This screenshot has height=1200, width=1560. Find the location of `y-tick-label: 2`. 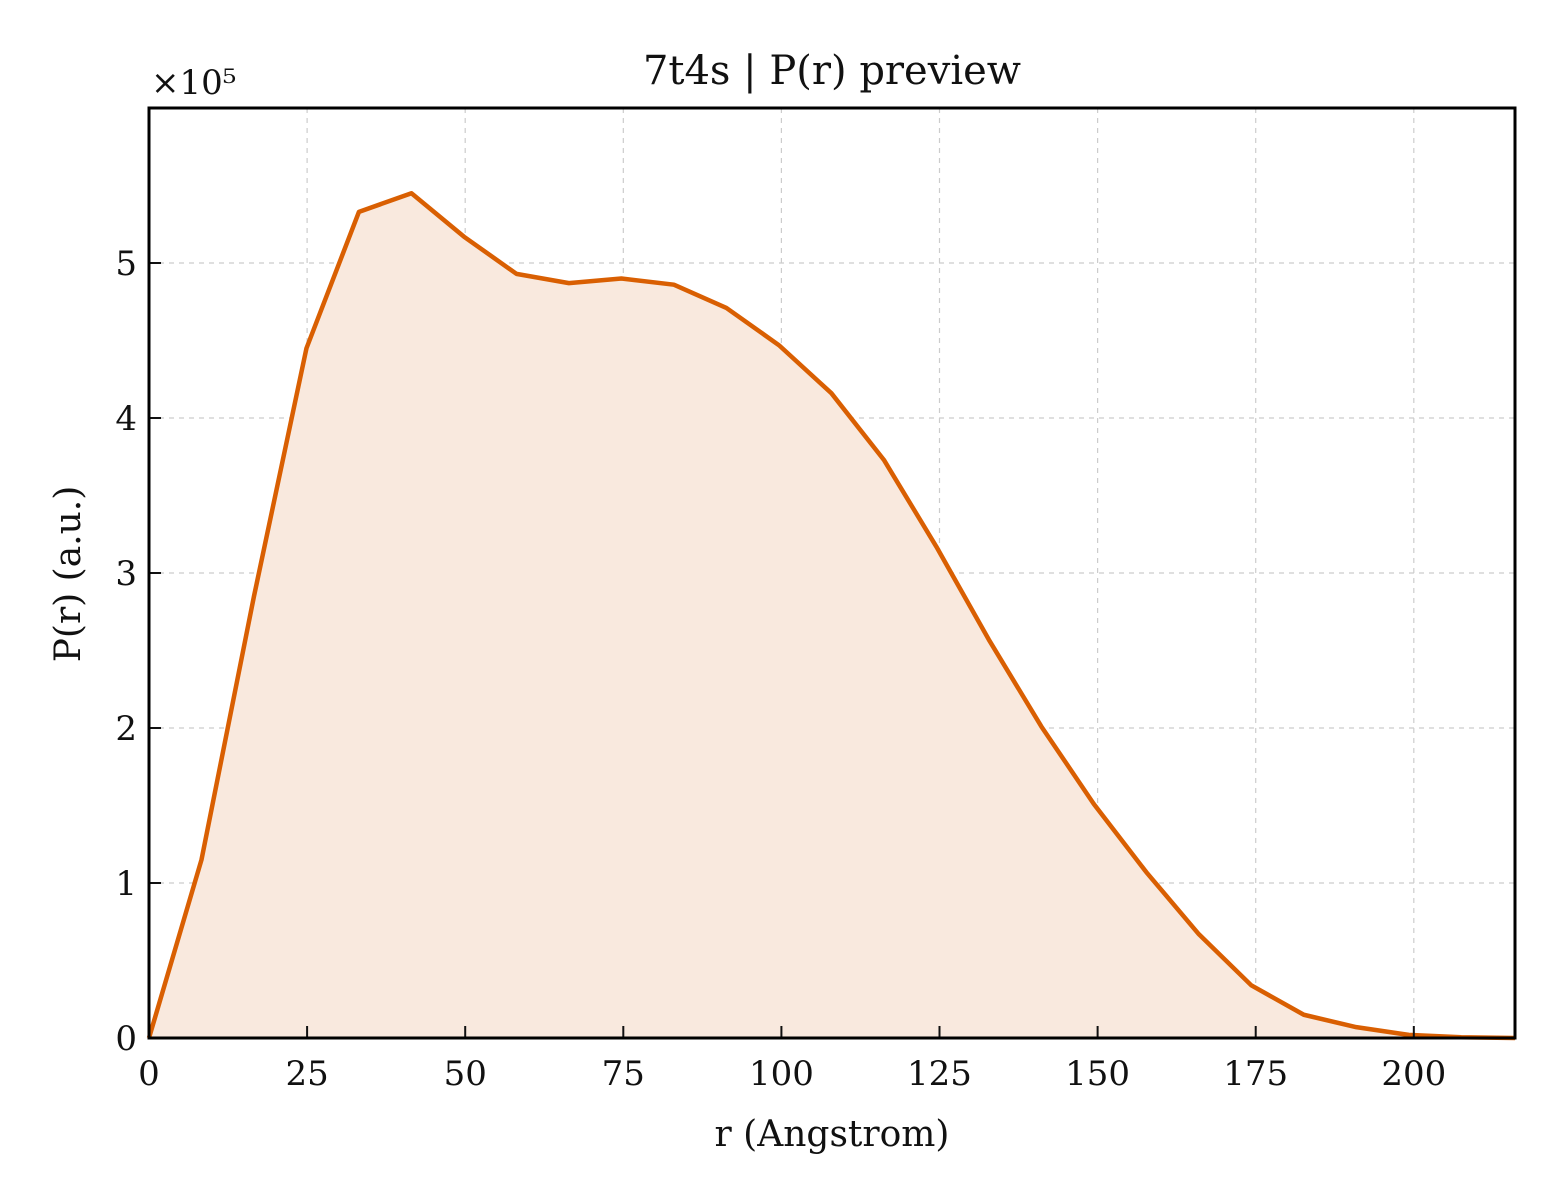

y-tick-label: 2 is located at coordinates (126, 729).